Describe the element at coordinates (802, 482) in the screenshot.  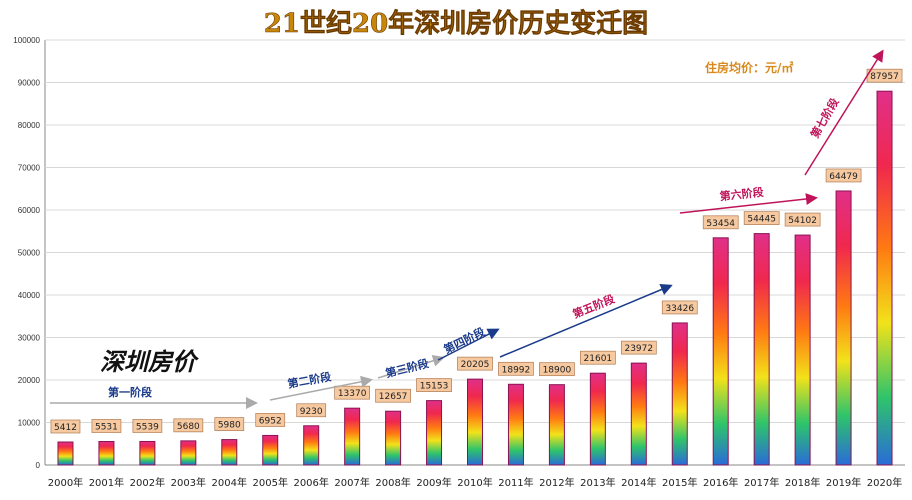
I see `x-tick-label: 2018年` at that location.